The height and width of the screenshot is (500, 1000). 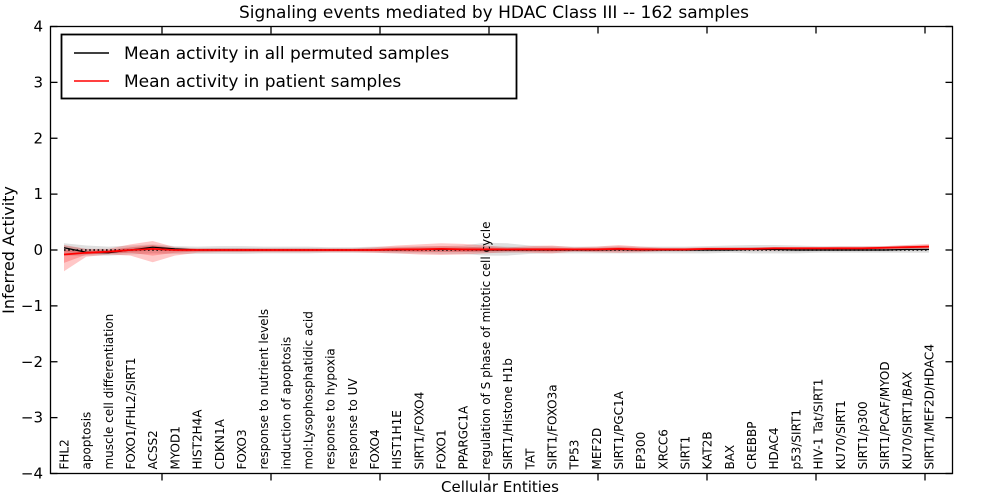 I want to click on svg-text: CDKN1A, so click(x=220, y=443).